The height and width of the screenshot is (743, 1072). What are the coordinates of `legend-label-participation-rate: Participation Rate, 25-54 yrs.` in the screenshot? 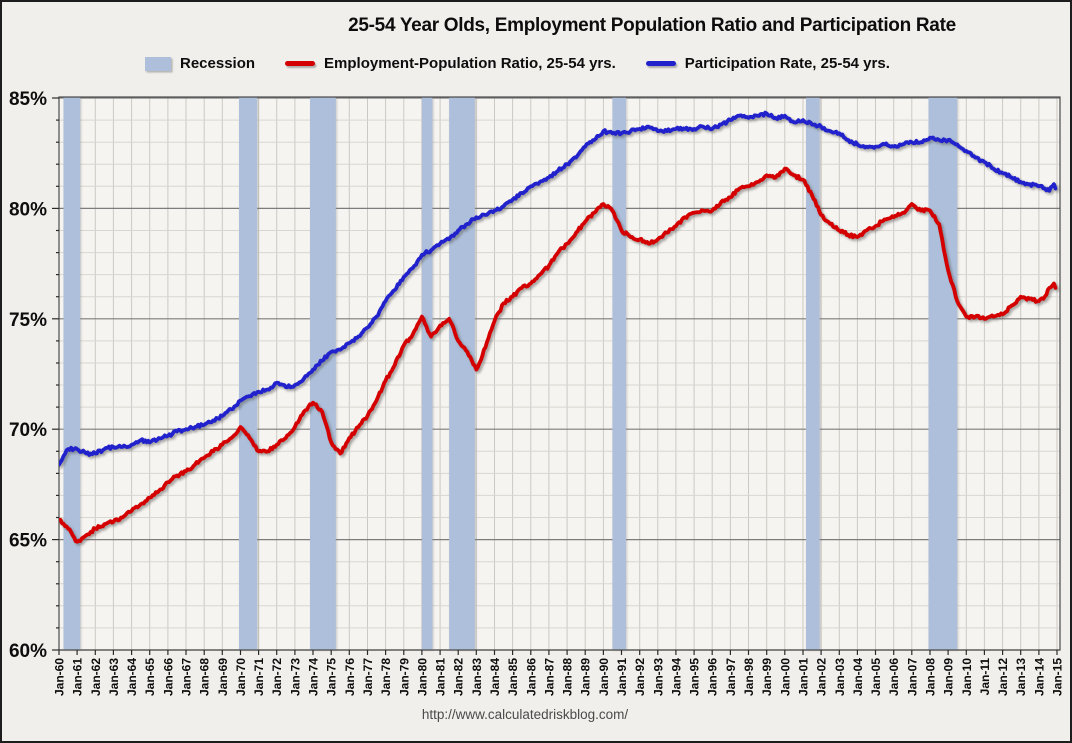 It's located at (787, 63).